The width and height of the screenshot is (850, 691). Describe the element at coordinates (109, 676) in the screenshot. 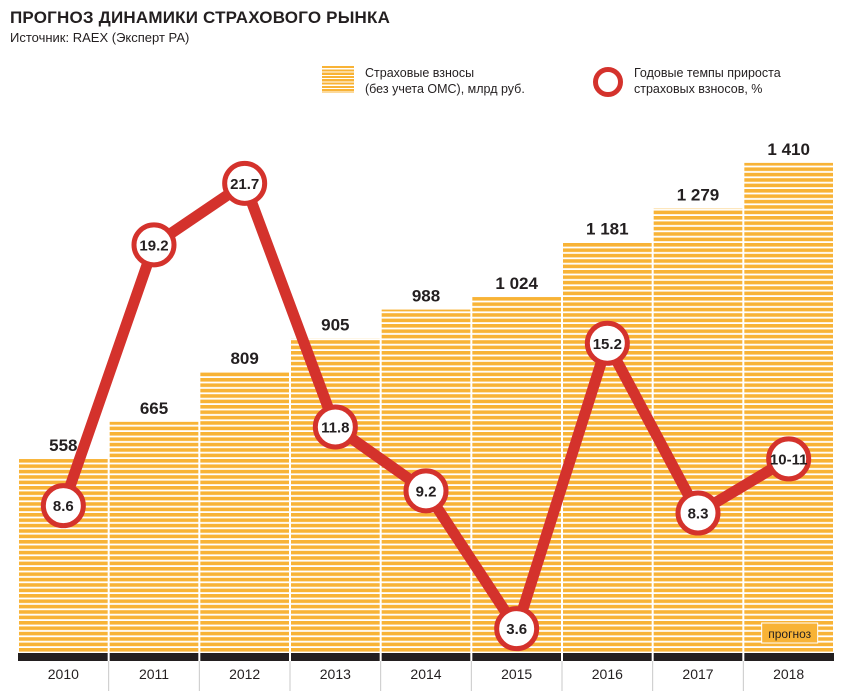

I see `axis-divider-line-2011` at that location.